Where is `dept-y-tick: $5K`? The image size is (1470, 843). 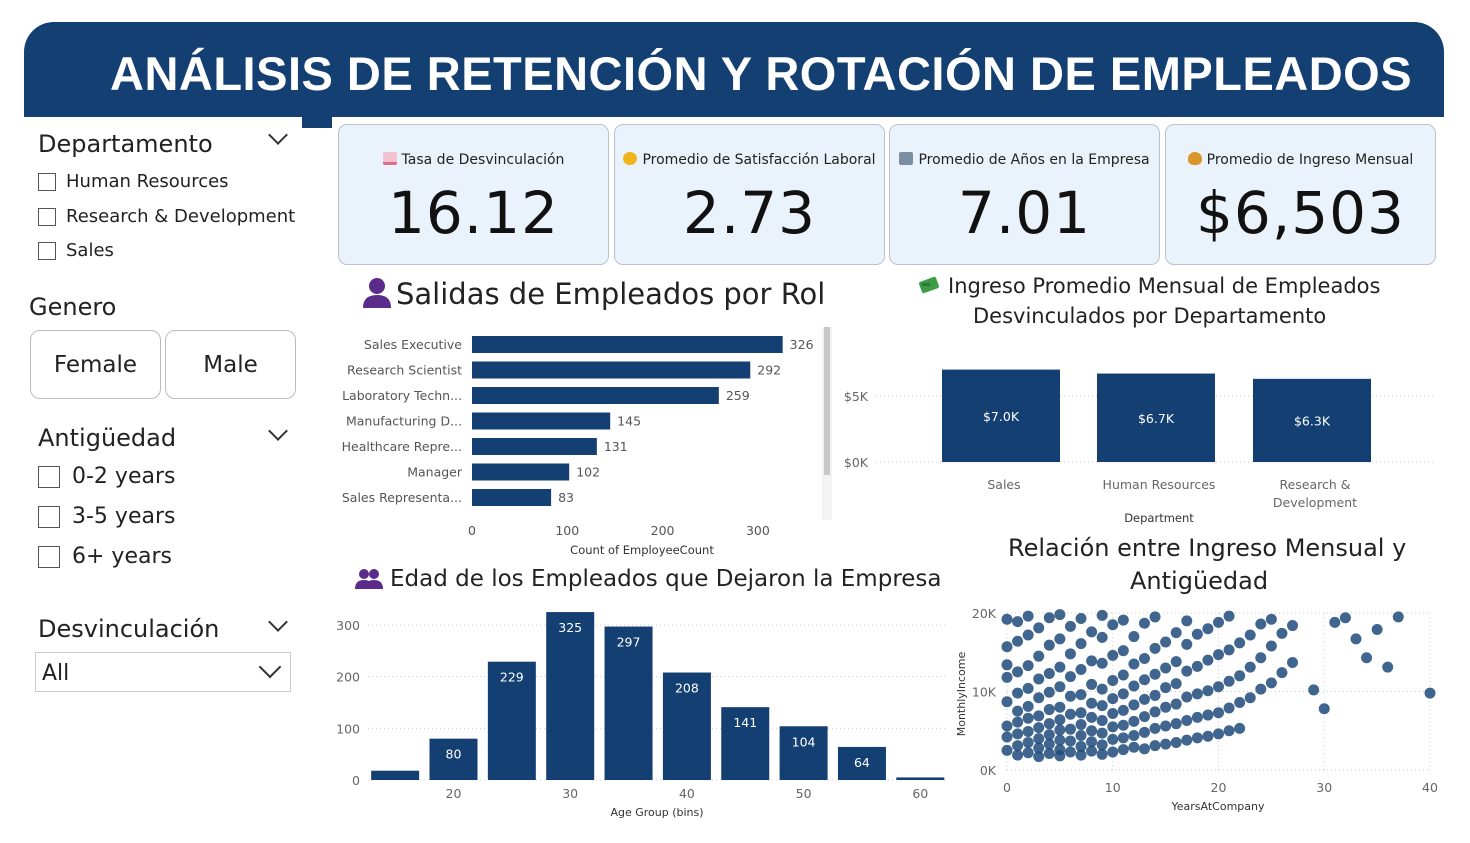
dept-y-tick: $5K is located at coordinates (856, 396).